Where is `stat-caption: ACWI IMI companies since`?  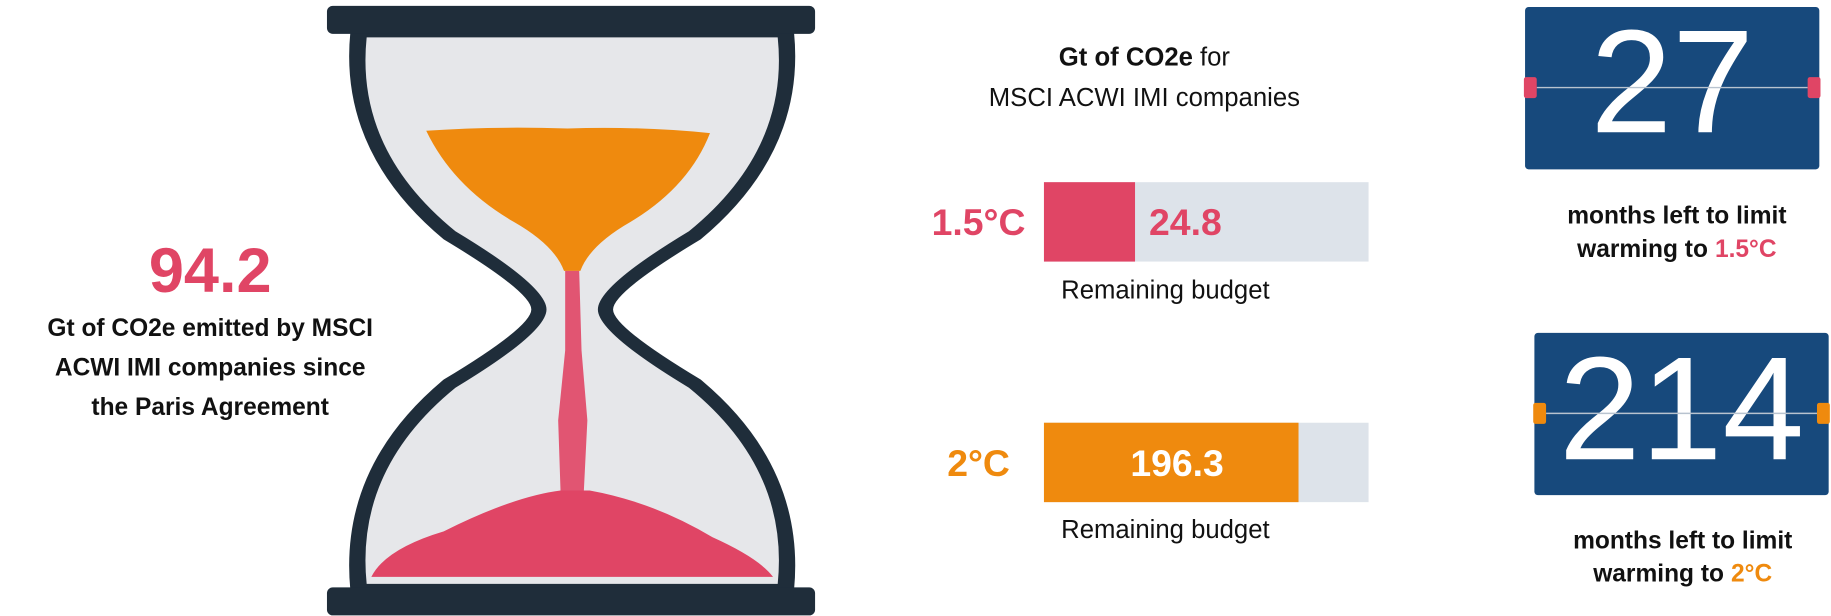
stat-caption: ACWI IMI companies since is located at coordinates (210, 367).